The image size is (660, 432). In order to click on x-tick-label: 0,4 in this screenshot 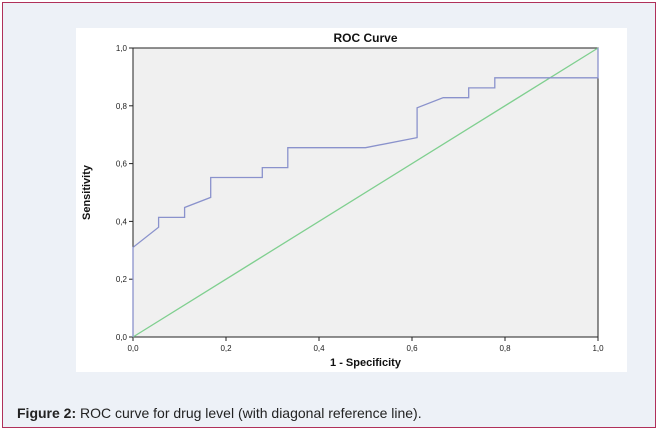, I will do `click(319, 348)`.